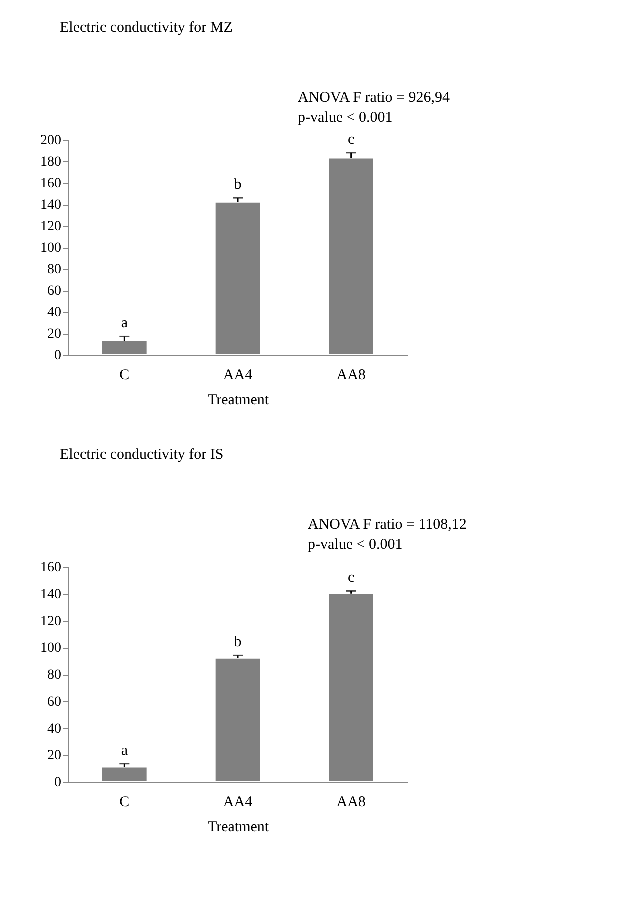 The width and height of the screenshot is (637, 922). I want to click on text: ANOVA F ratio = 1108,12, so click(387, 525).